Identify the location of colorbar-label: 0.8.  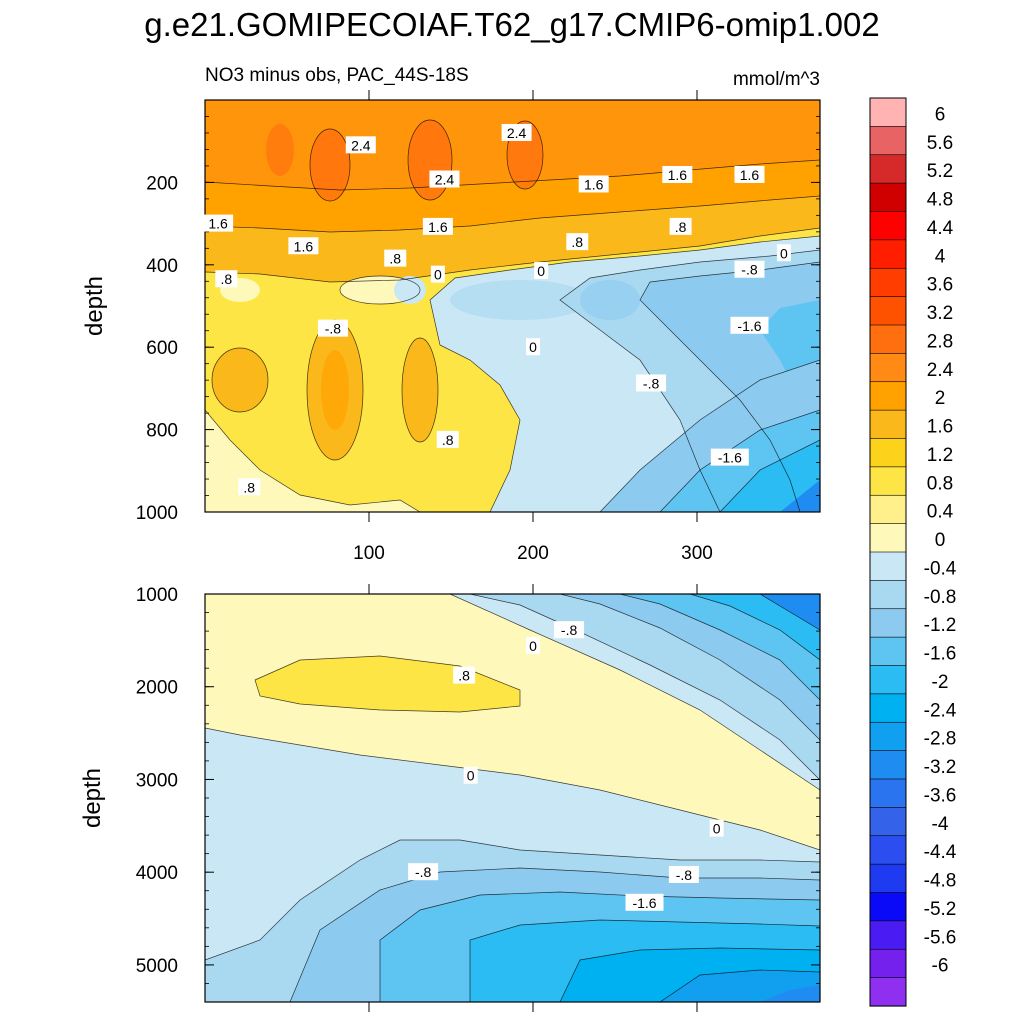
(940, 483).